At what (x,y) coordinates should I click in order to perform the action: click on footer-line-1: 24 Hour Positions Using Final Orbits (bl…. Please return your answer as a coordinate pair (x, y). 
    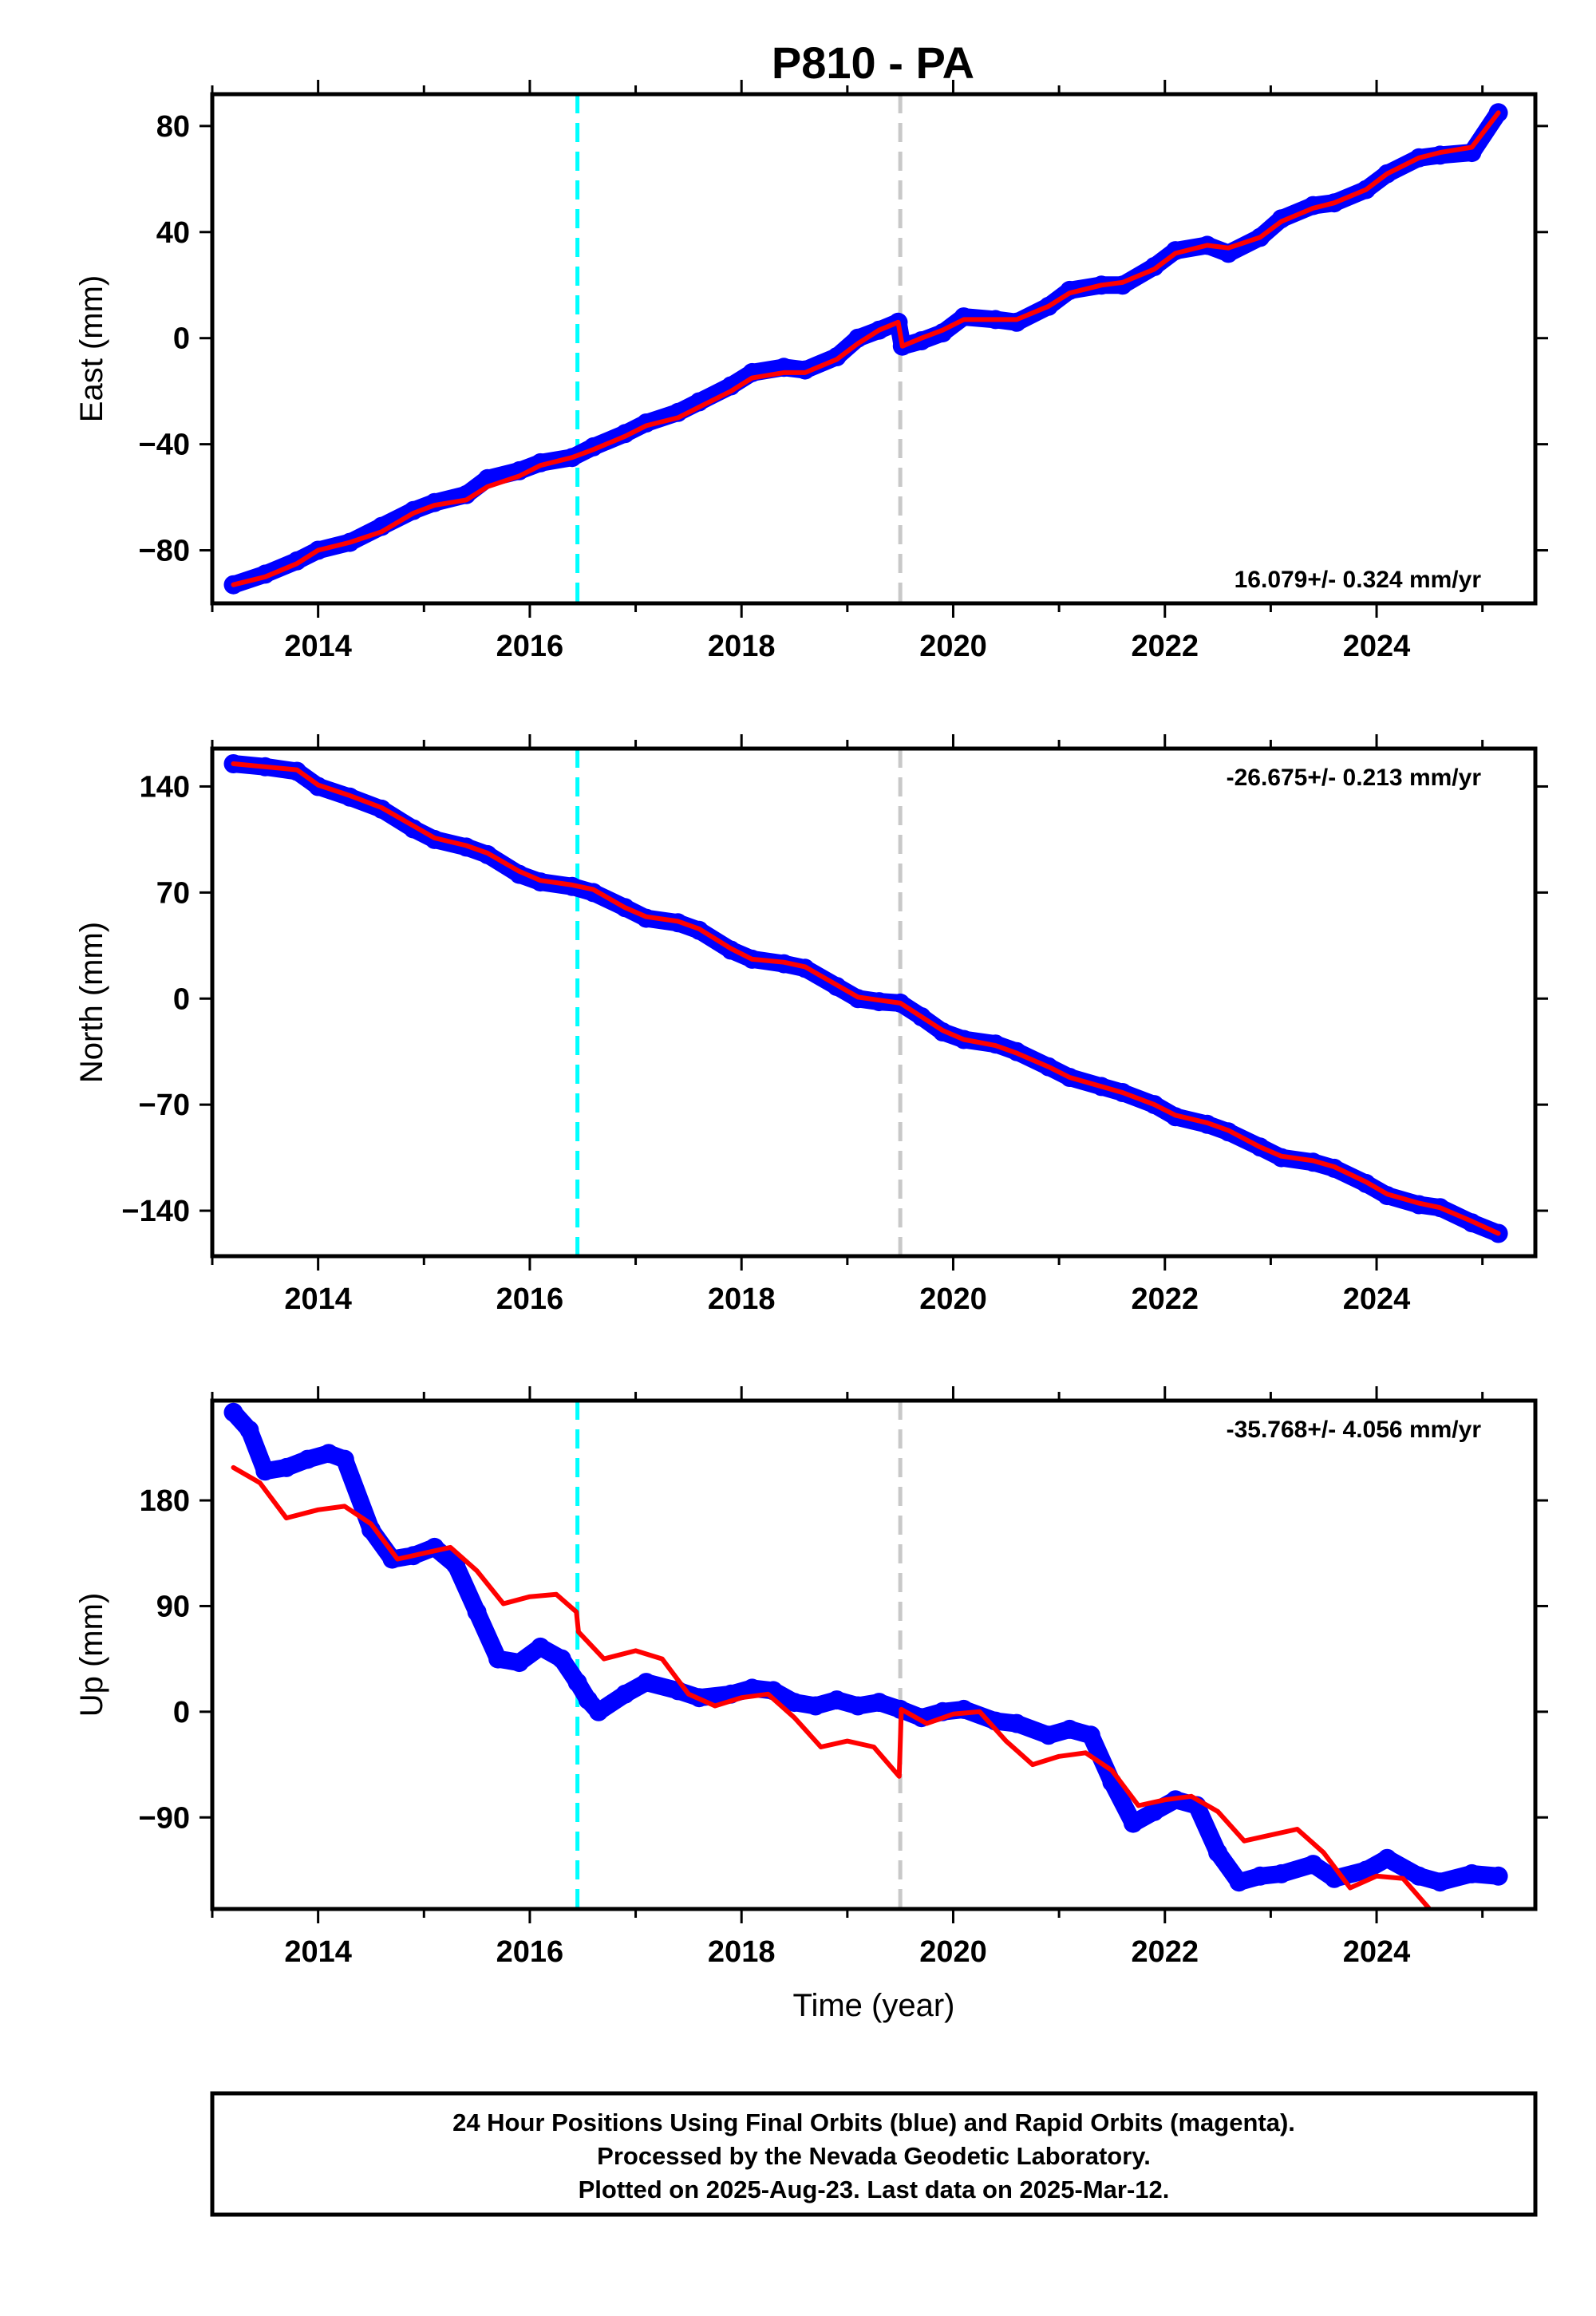
    Looking at the image, I should click on (873, 2122).